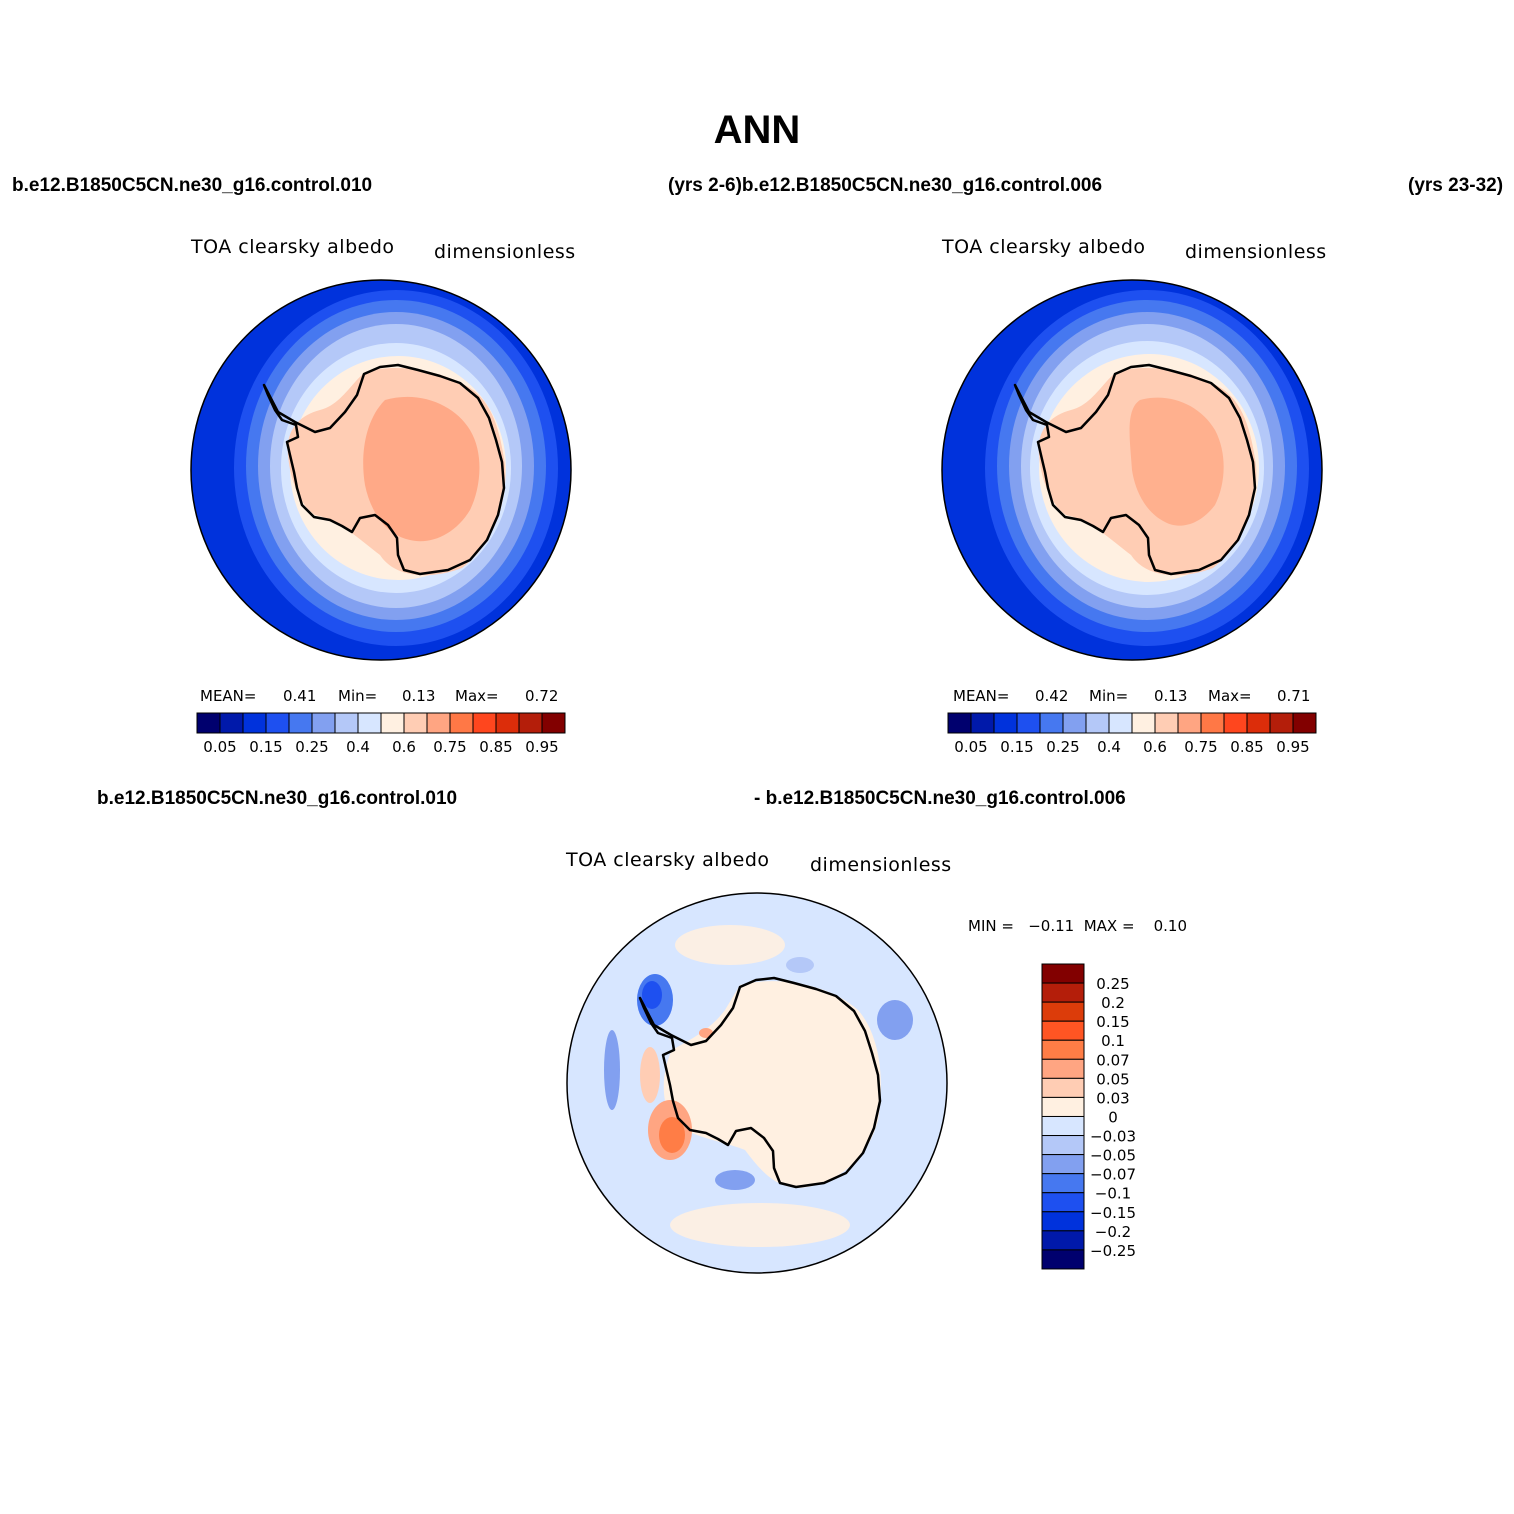 This screenshot has height=1514, width=1514. What do you see at coordinates (542, 696) in the screenshot?
I see `panel1-max-value: 0.72` at bounding box center [542, 696].